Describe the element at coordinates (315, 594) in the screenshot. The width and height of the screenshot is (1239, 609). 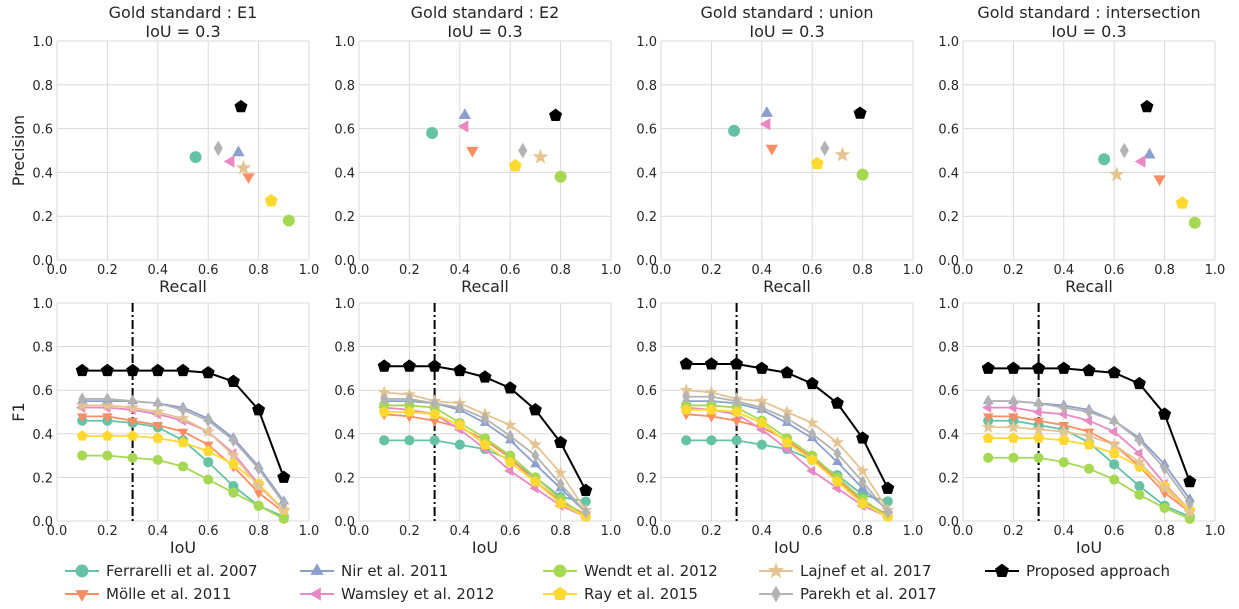
I see `legend-marker-wamsley` at that location.